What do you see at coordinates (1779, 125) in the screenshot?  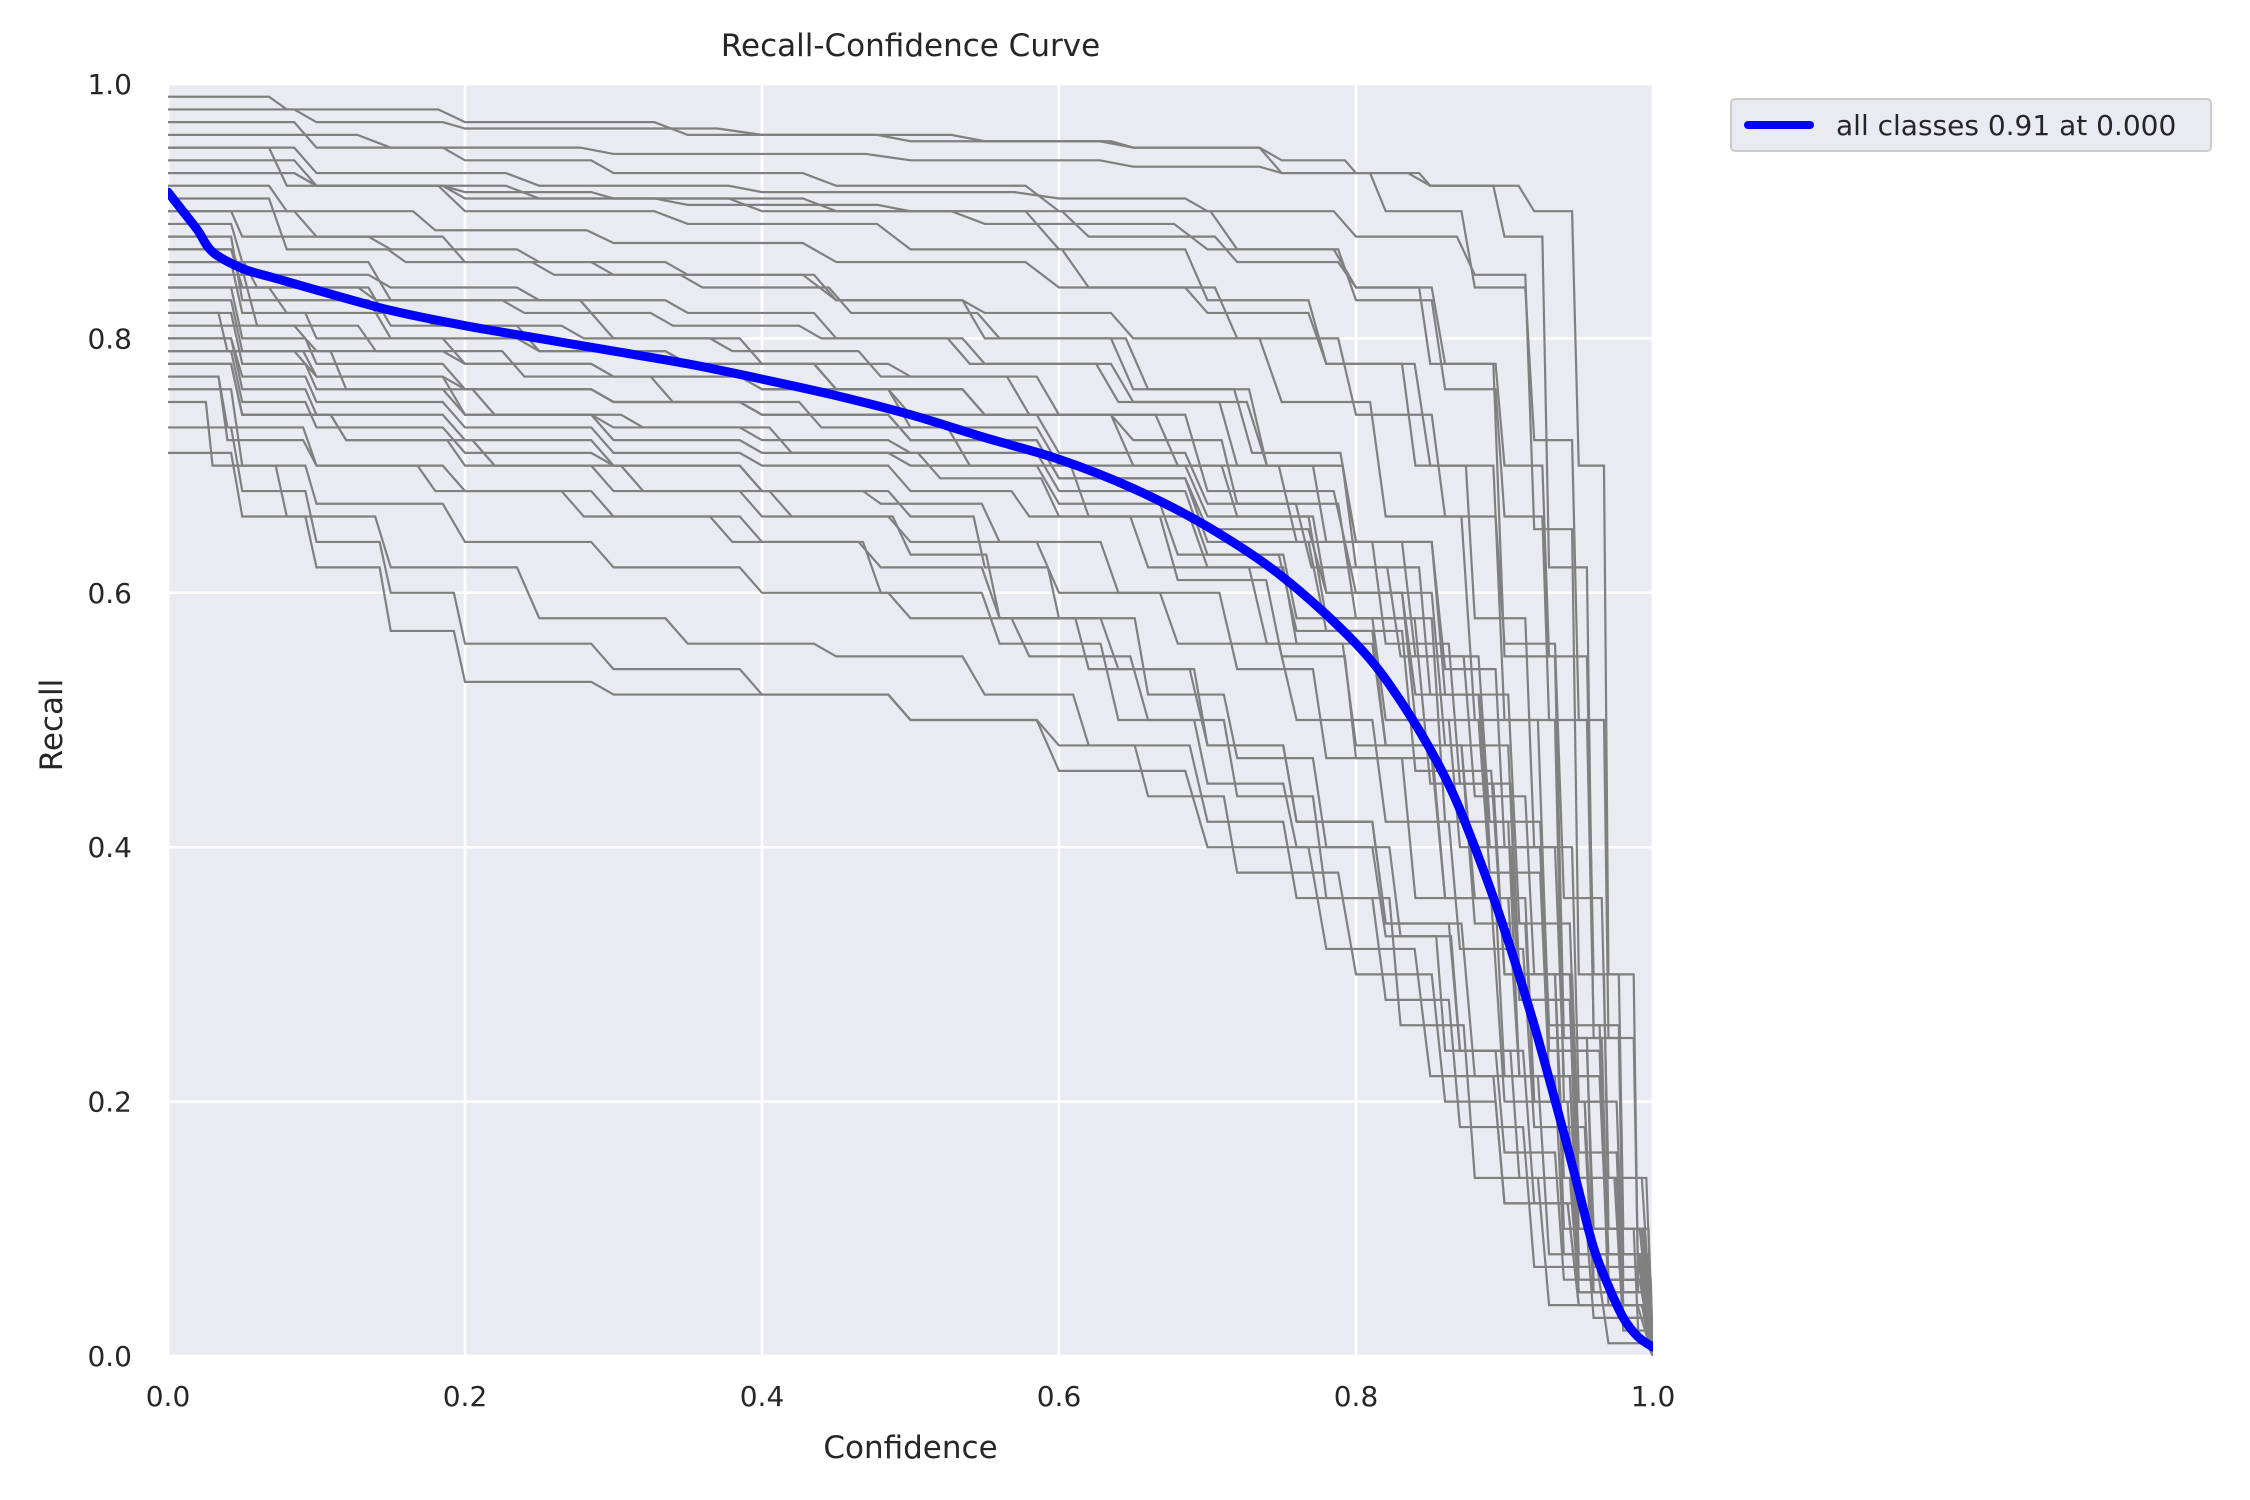 I see `legend-swatch` at bounding box center [1779, 125].